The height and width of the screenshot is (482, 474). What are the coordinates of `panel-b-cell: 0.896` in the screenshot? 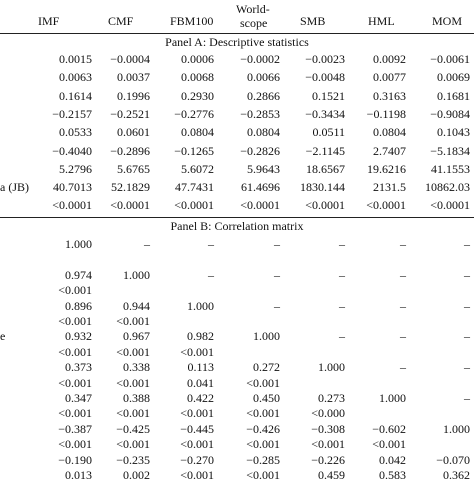 It's located at (78, 305).